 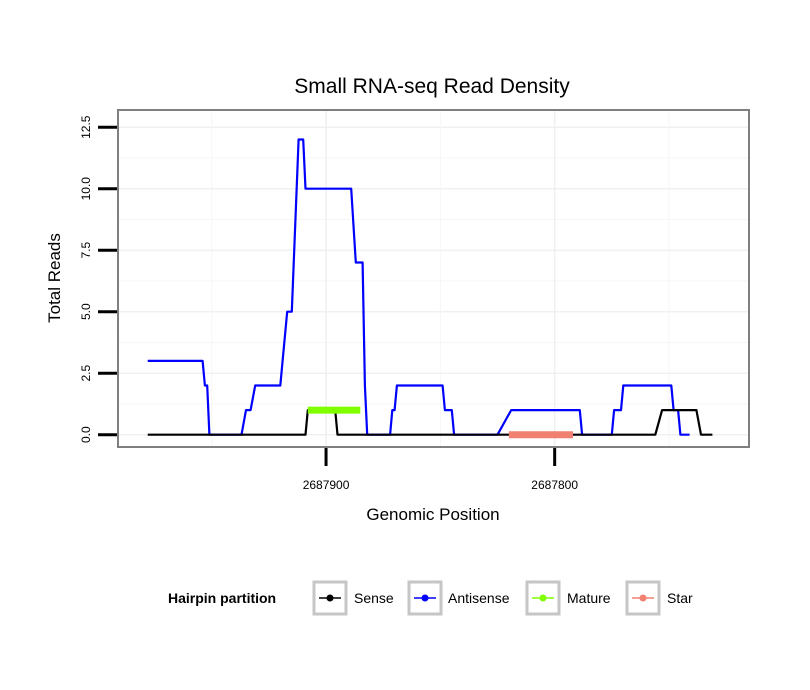 I want to click on x-tick-label: 2687900, so click(x=326, y=485).